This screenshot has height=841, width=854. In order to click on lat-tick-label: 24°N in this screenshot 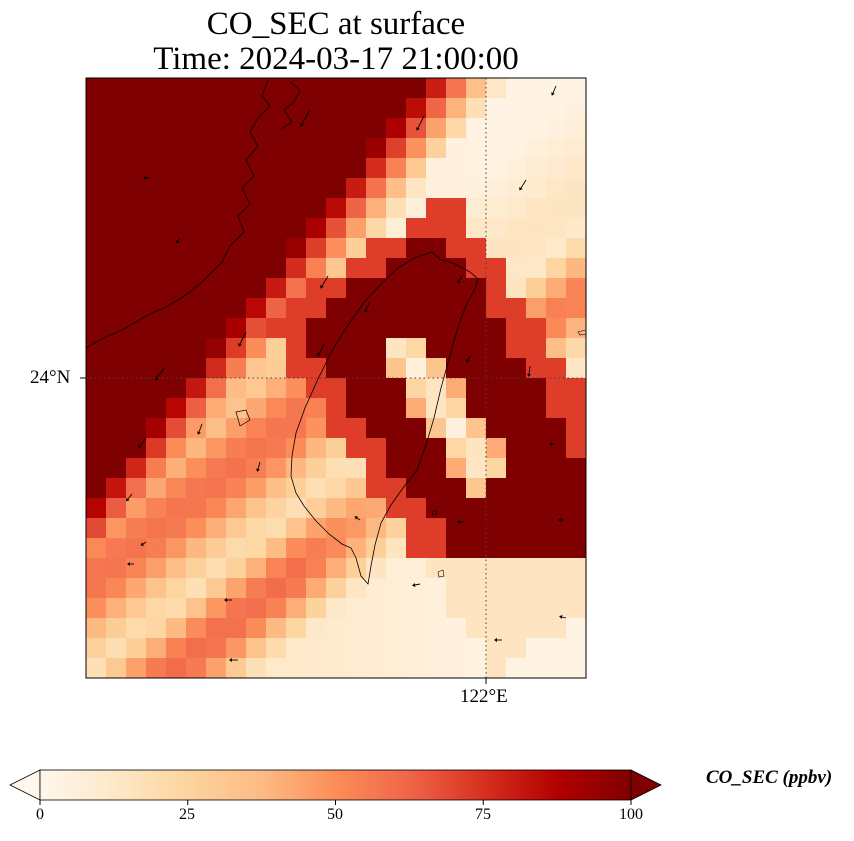, I will do `click(50, 377)`.